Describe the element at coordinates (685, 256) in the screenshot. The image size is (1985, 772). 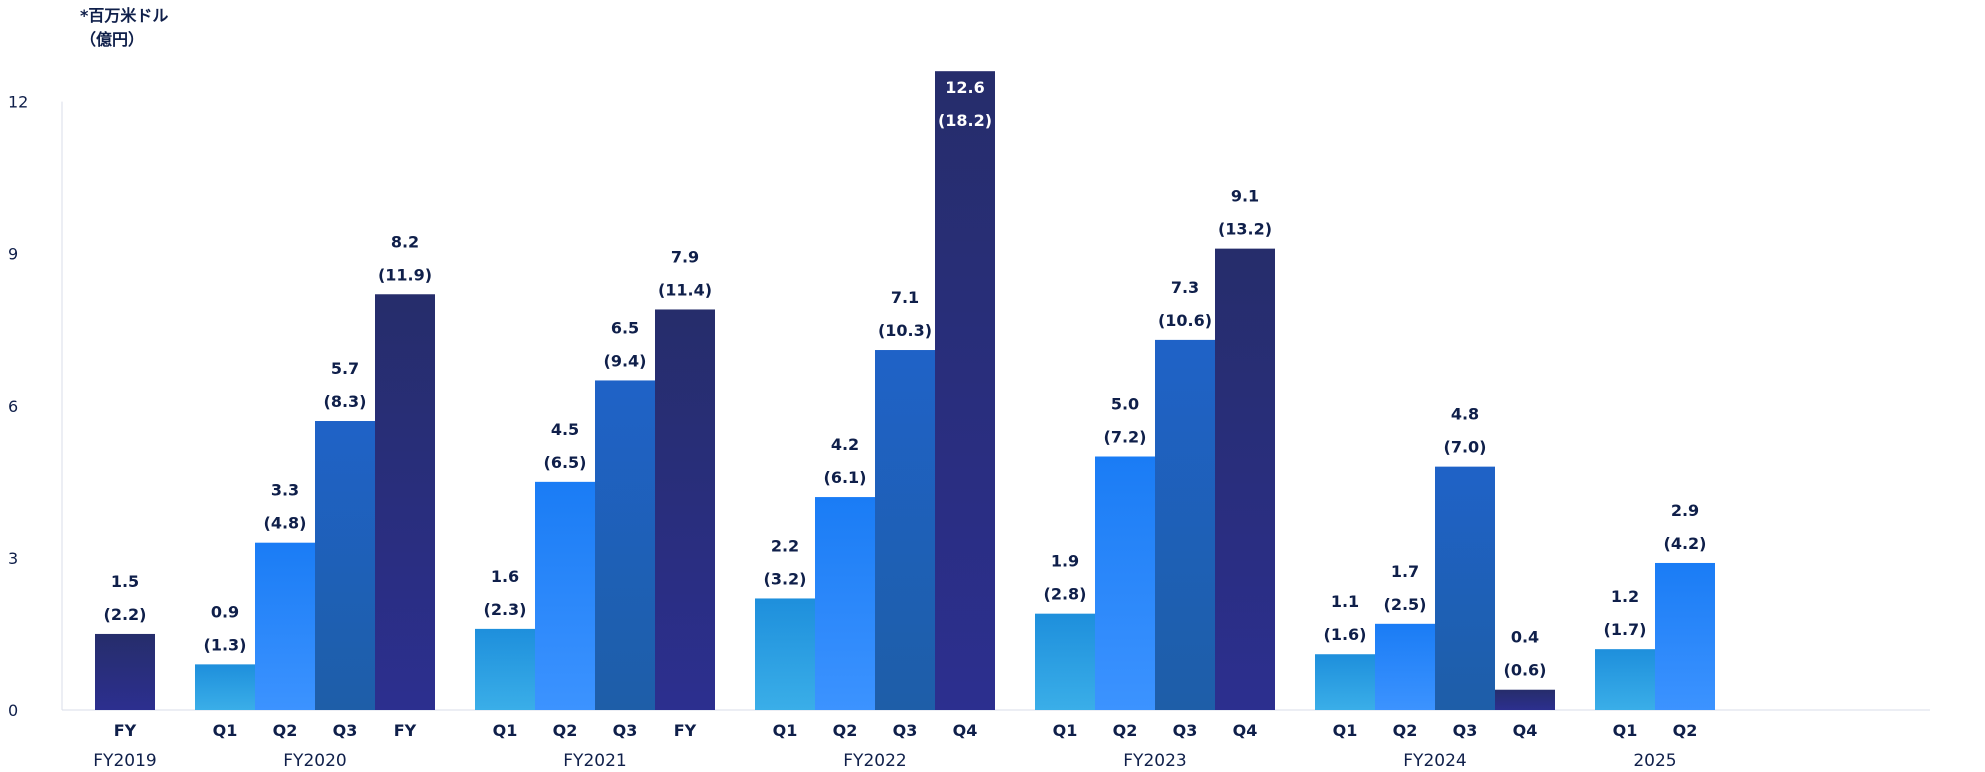
I see `bar-value-label: 7.9` at that location.